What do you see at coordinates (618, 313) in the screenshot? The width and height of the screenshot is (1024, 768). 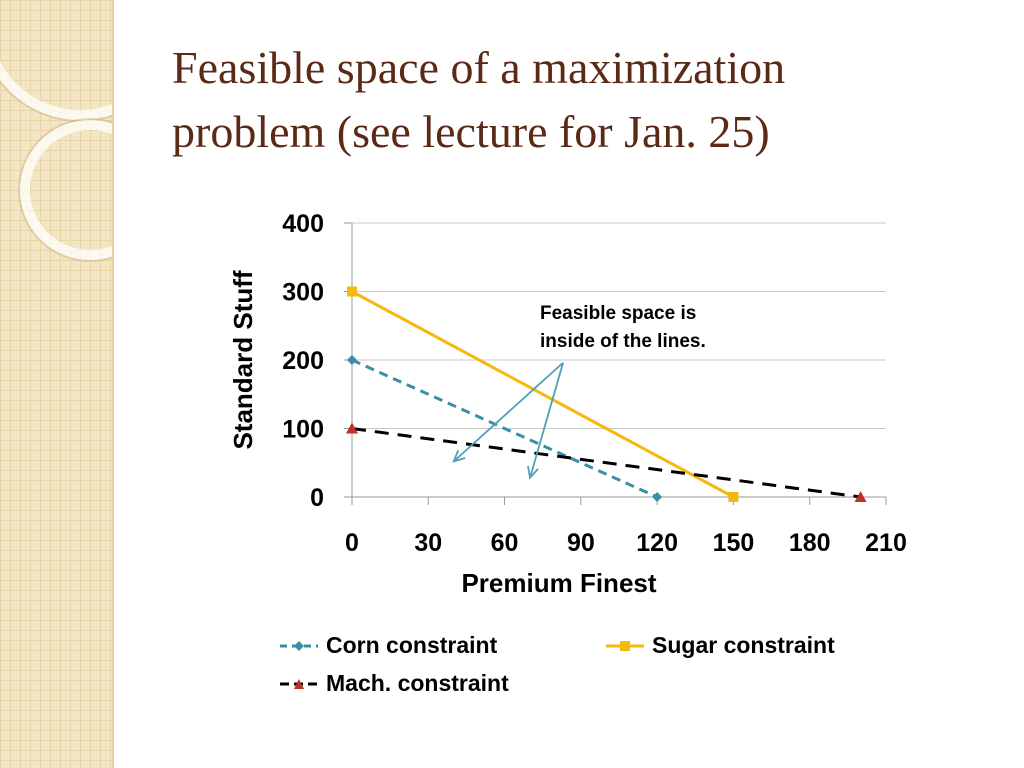 I see `annotation-line-1: Feasible space is` at bounding box center [618, 313].